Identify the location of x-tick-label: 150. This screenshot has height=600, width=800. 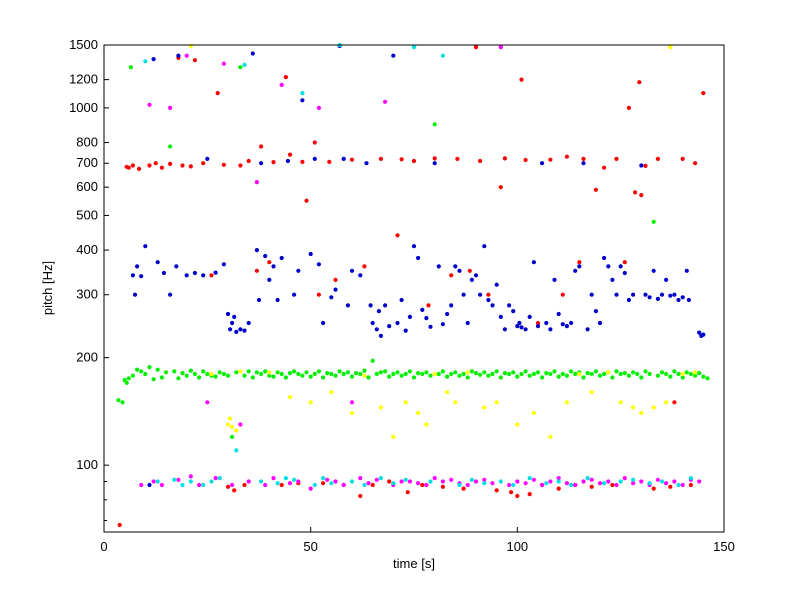
(724, 546).